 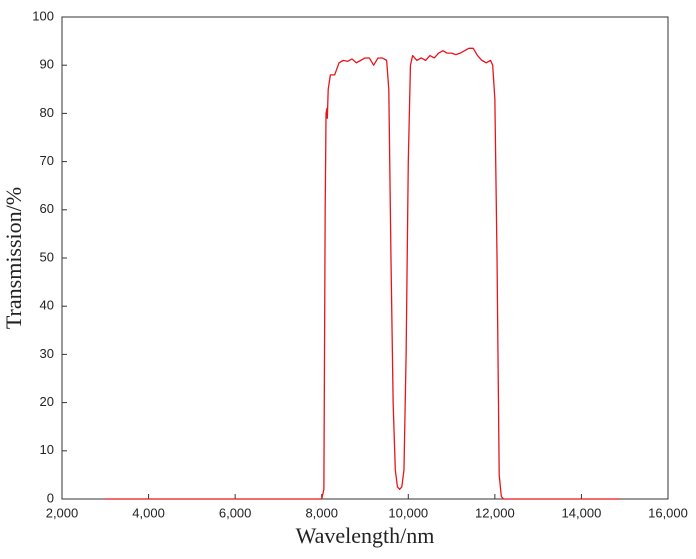 What do you see at coordinates (495, 512) in the screenshot?
I see `x-tick-label: 12,000` at bounding box center [495, 512].